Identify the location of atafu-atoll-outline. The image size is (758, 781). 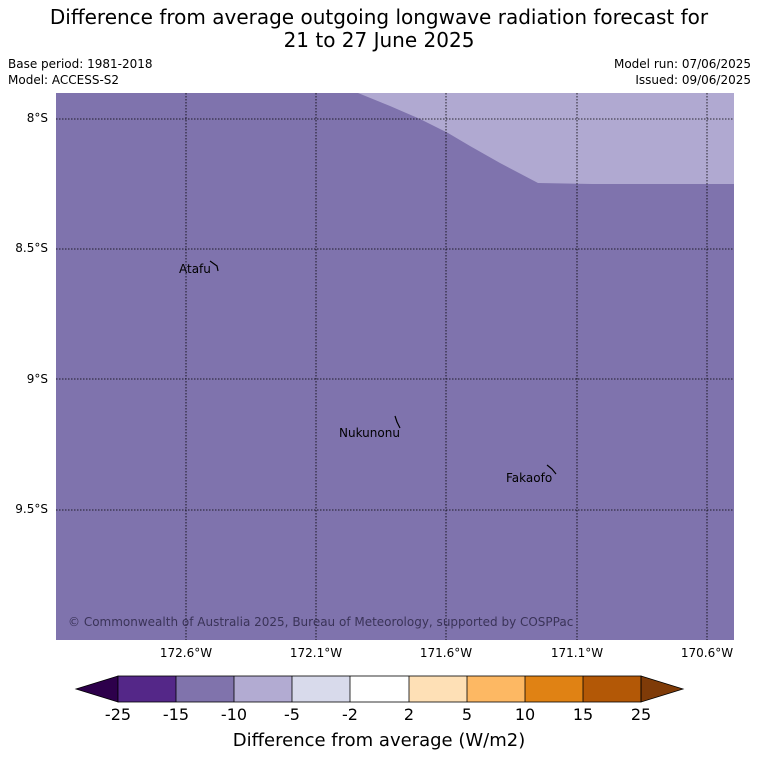
(214, 266).